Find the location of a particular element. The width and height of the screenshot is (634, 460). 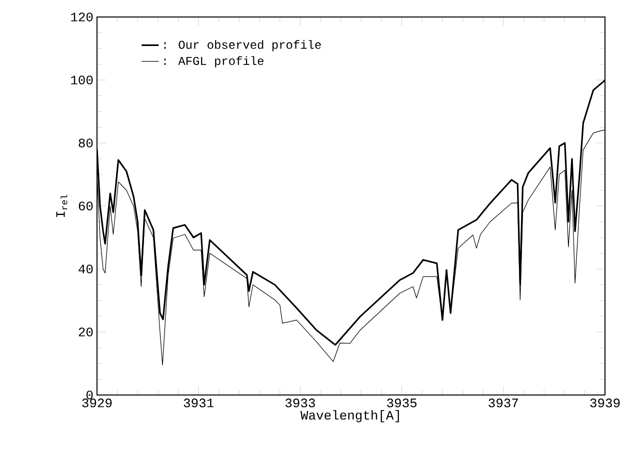

x-tick-label: 3931 is located at coordinates (199, 403).